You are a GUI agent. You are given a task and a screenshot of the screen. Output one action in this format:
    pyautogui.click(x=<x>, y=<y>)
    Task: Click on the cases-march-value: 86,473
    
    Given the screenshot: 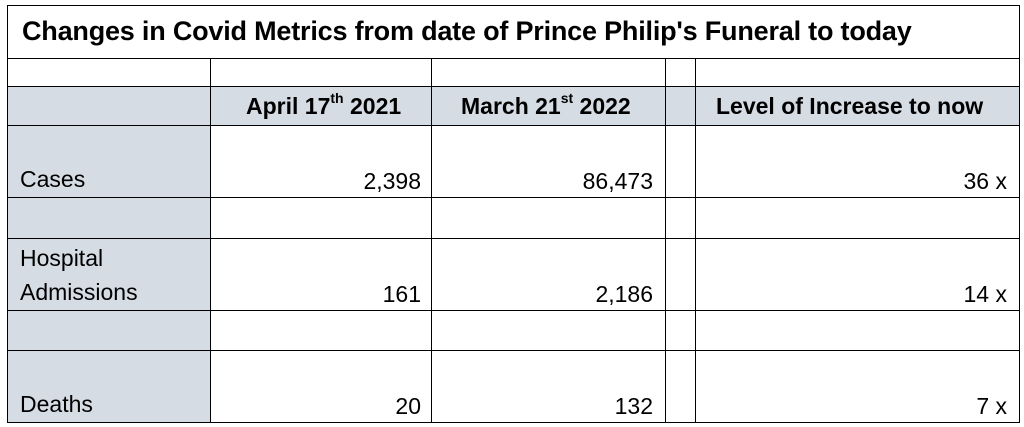 What is the action you would take?
    pyautogui.click(x=617, y=181)
    